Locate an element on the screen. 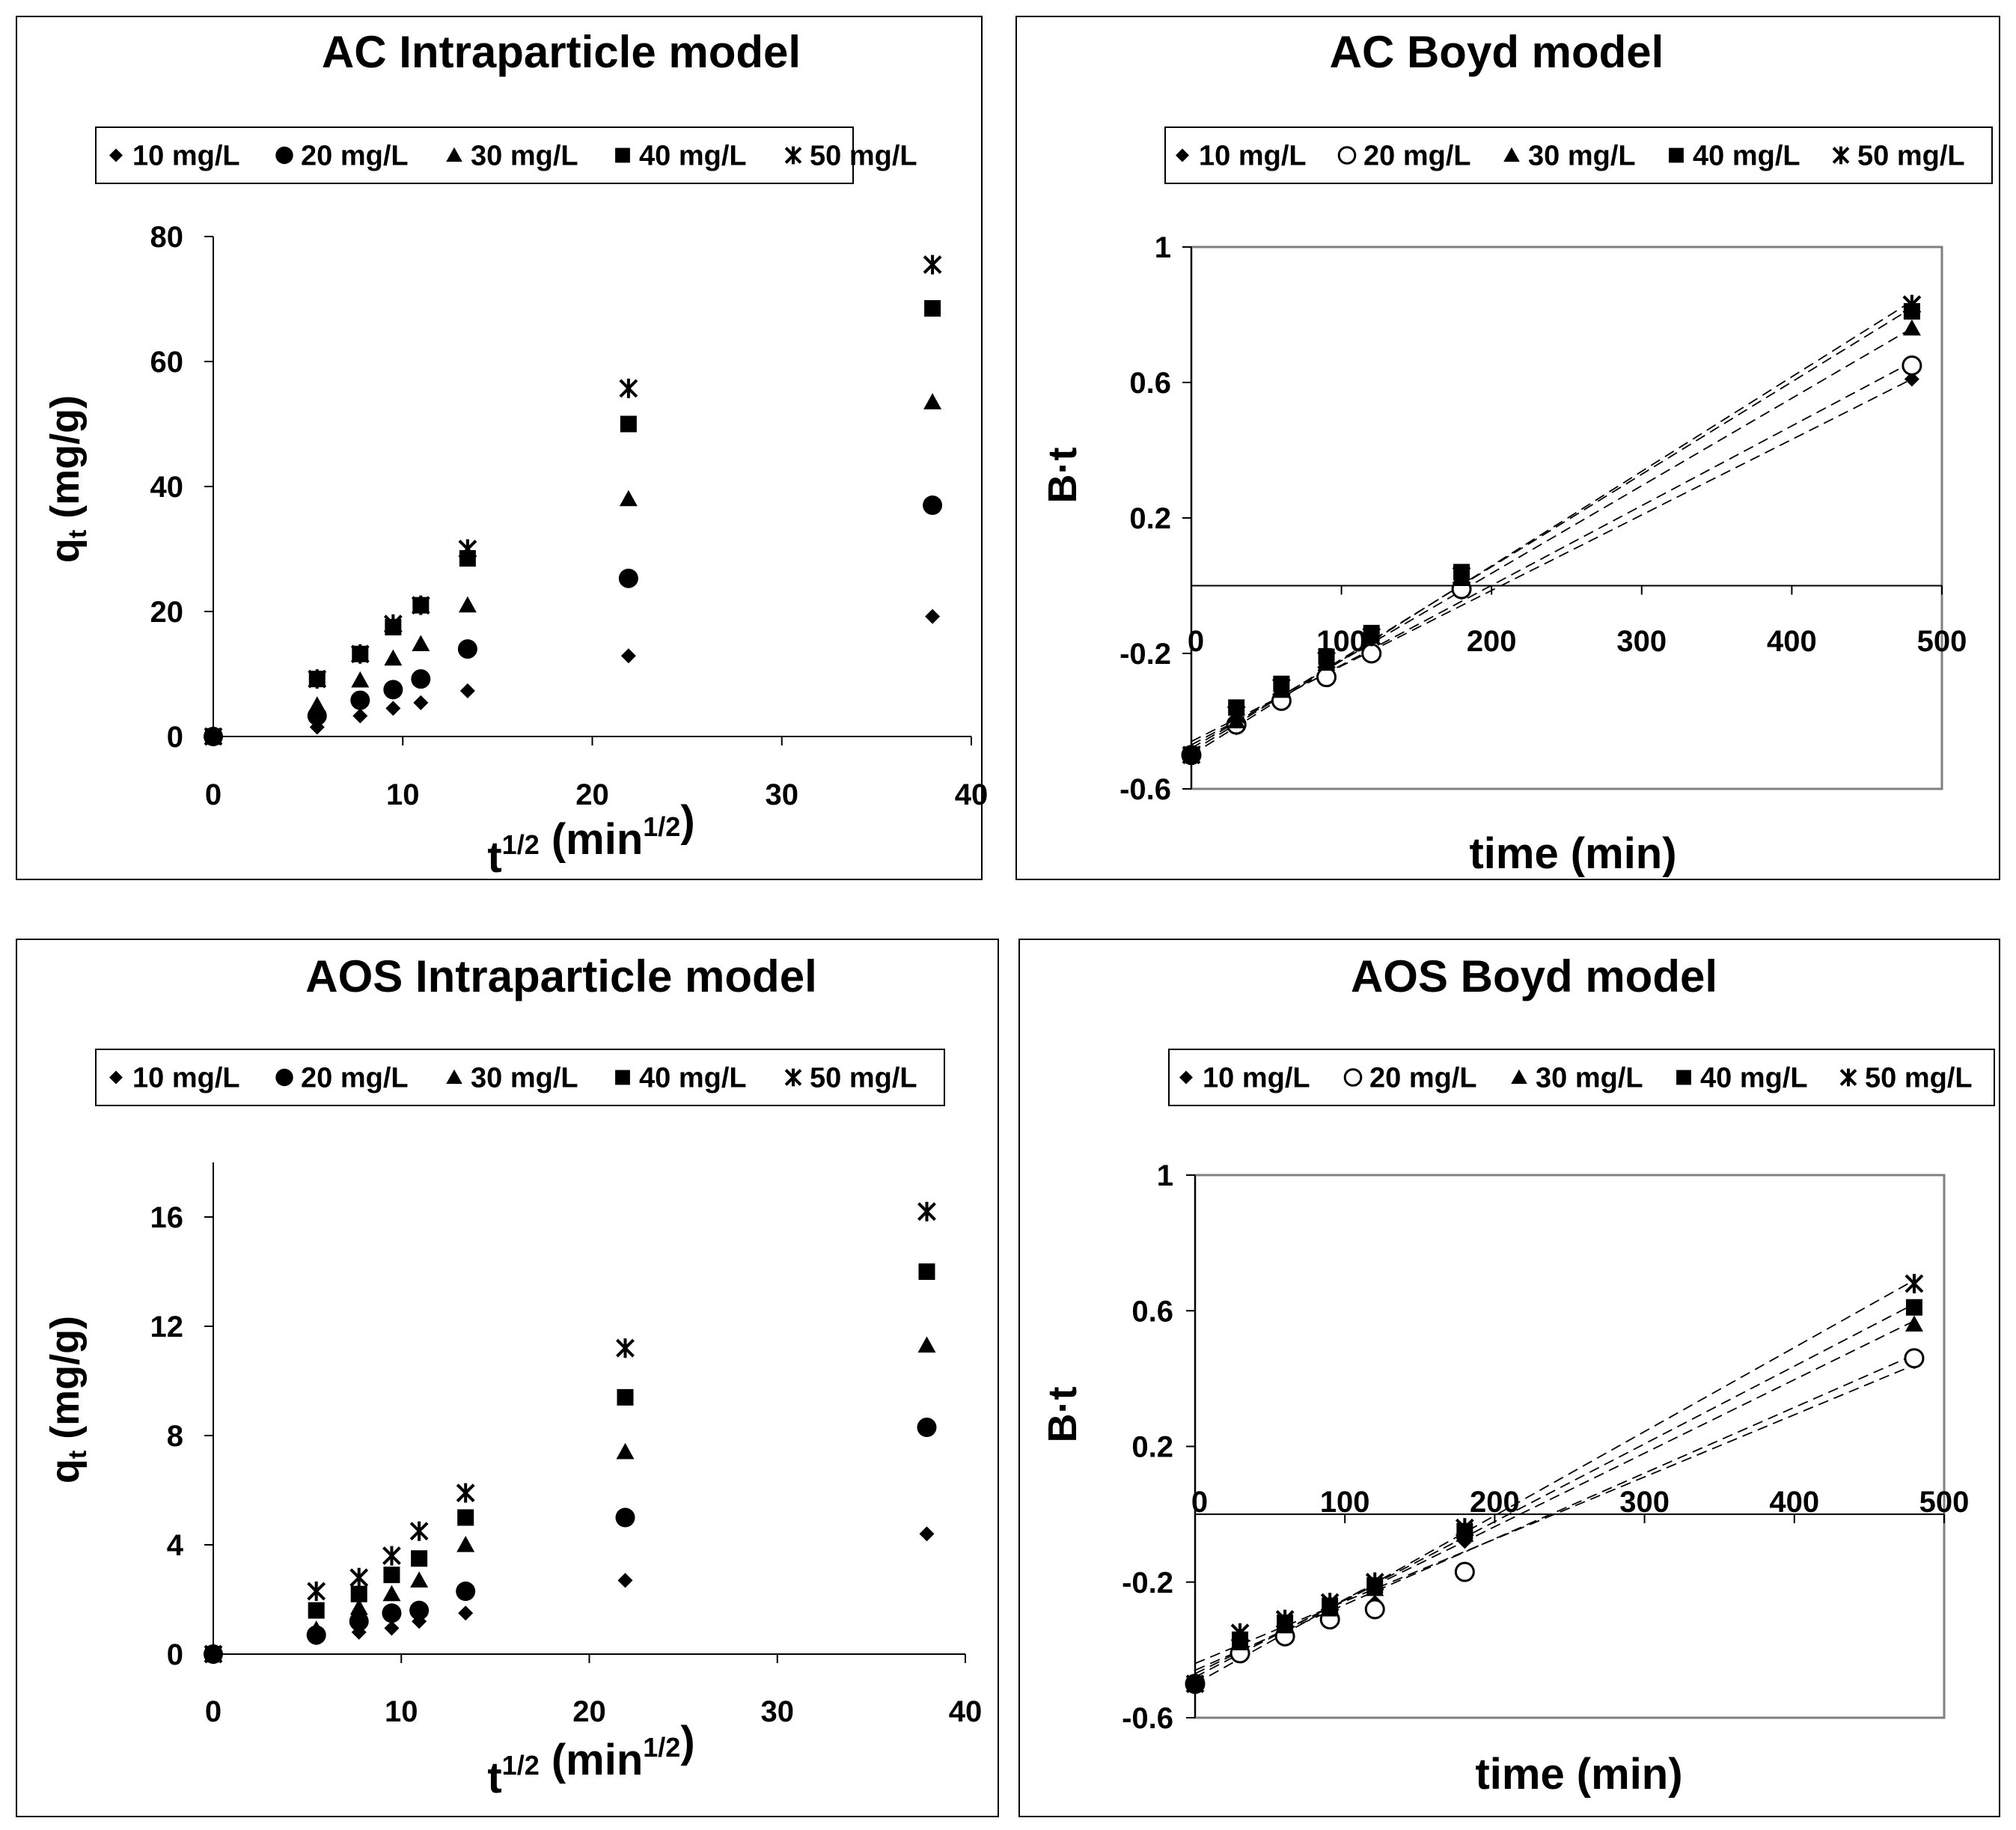  y-tick-label: -0.2 is located at coordinates (1147, 1583).